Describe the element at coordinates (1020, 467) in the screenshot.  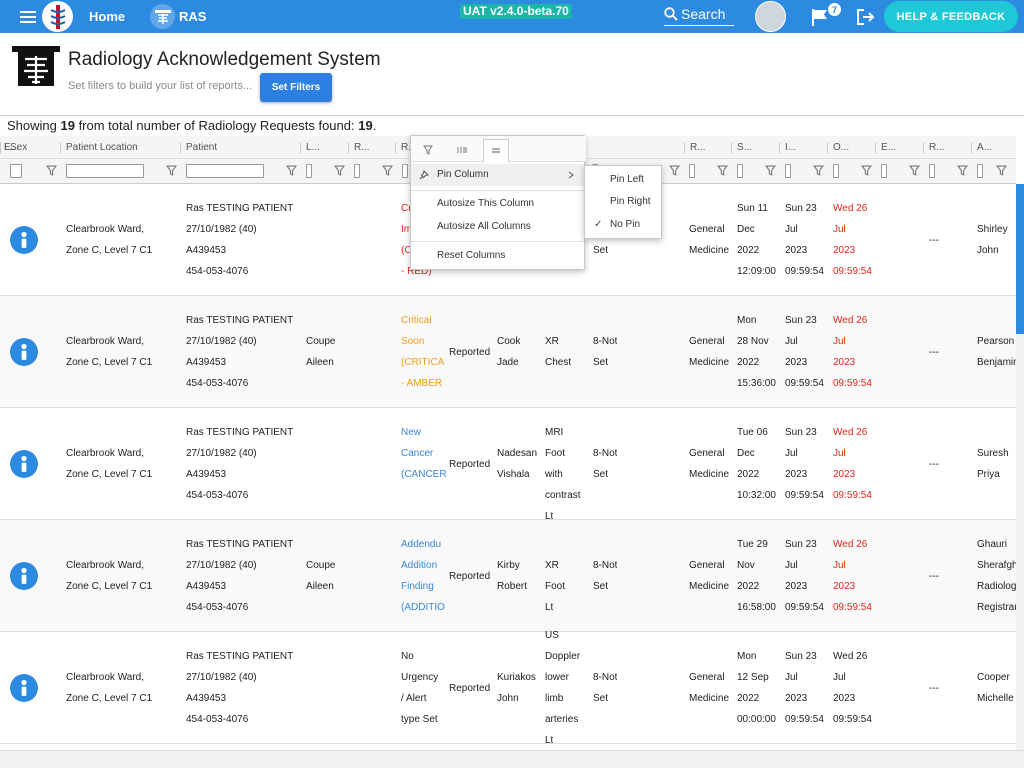
I see `vertical-scrollbar` at that location.